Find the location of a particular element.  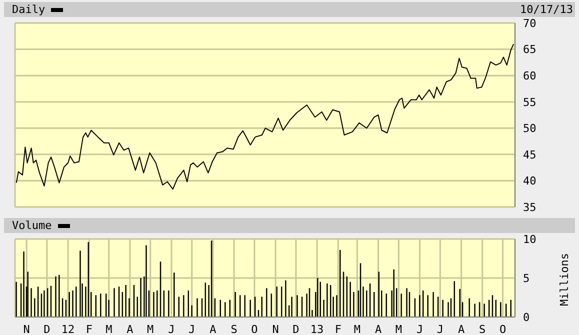

y-tick-label: 50 is located at coordinates (529, 129).